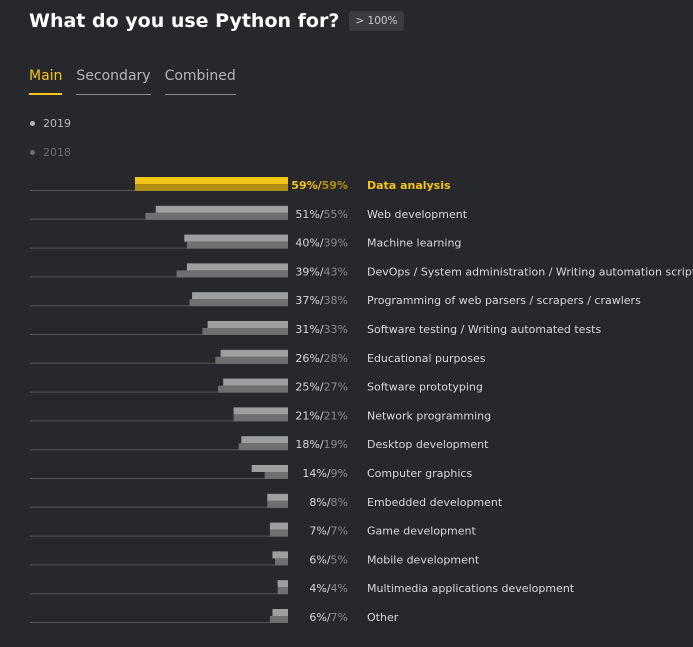 The width and height of the screenshot is (693, 647). Describe the element at coordinates (335, 185) in the screenshot. I see `value-label-2018: 59%` at that location.